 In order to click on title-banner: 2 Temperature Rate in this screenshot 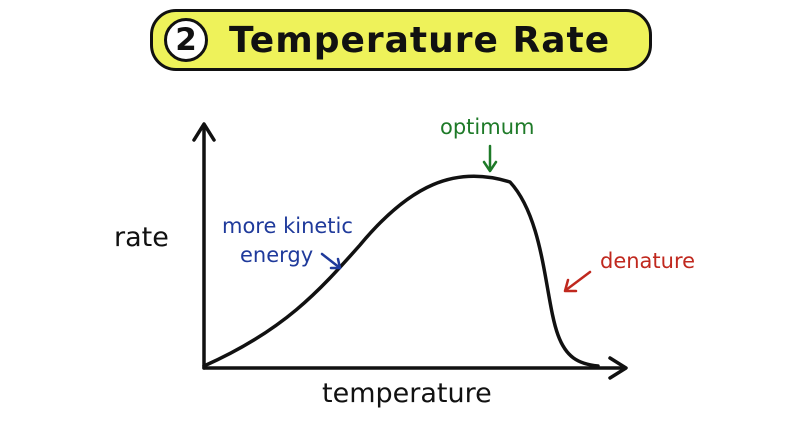, I will do `click(401, 40)`.